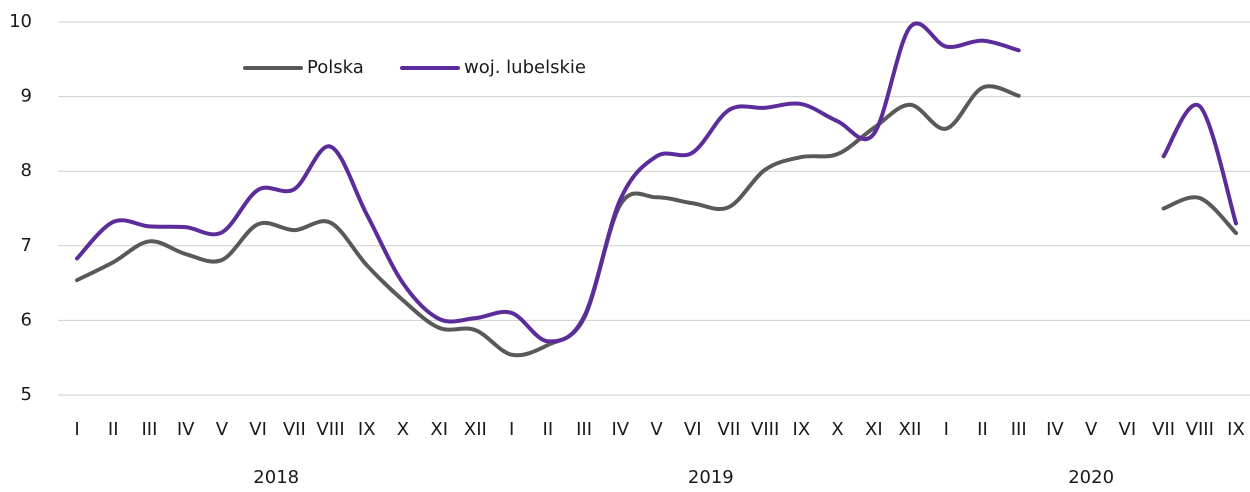 The height and width of the screenshot is (492, 1250). What do you see at coordinates (26, 319) in the screenshot?
I see `y-tick-label: 6` at bounding box center [26, 319].